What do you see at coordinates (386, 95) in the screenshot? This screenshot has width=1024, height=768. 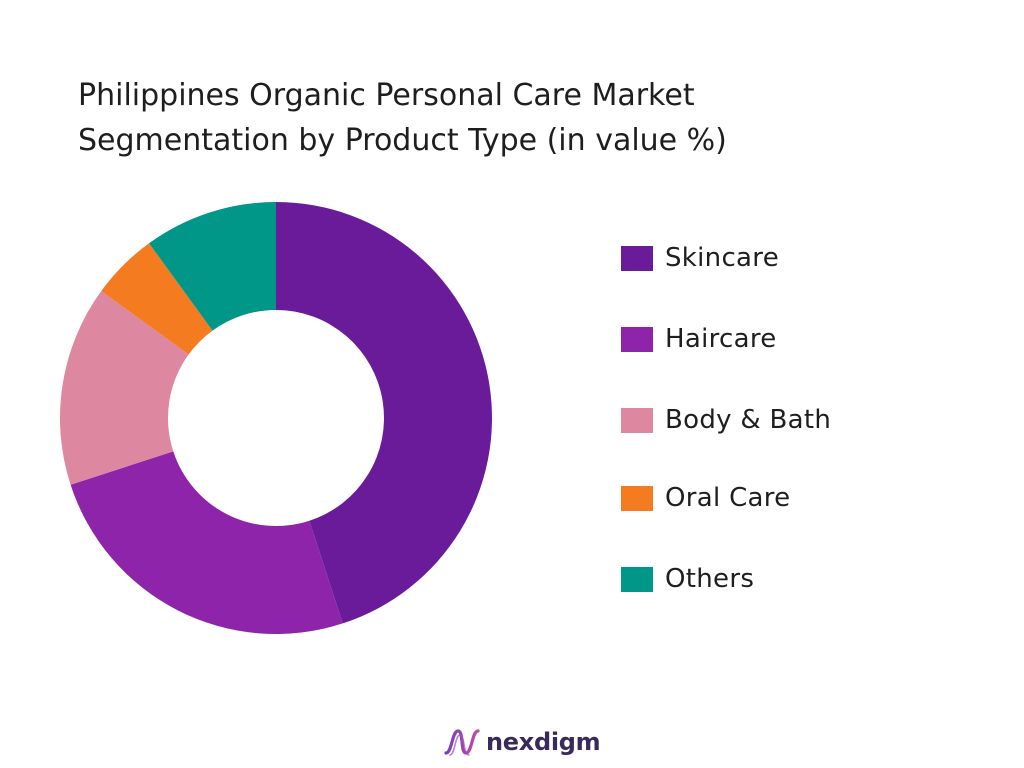 I see `chart-title-line-1: Philippines Organic Personal Care Market` at bounding box center [386, 95].